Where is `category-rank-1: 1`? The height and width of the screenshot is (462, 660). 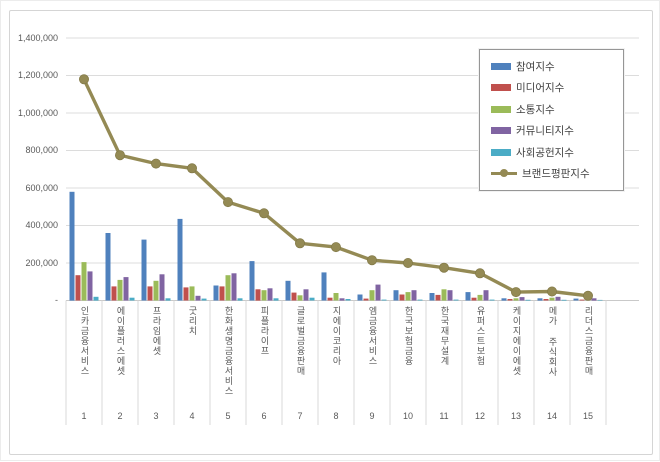
category-rank-1: 1 is located at coordinates (84, 416).